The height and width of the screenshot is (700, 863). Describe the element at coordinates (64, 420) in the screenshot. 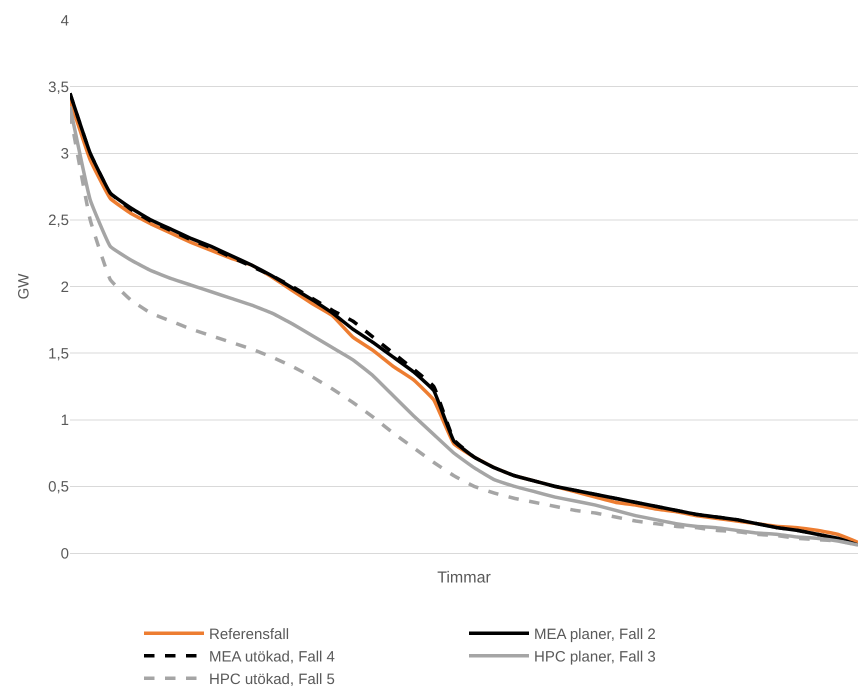

I see `y-tick-label: 1` at that location.